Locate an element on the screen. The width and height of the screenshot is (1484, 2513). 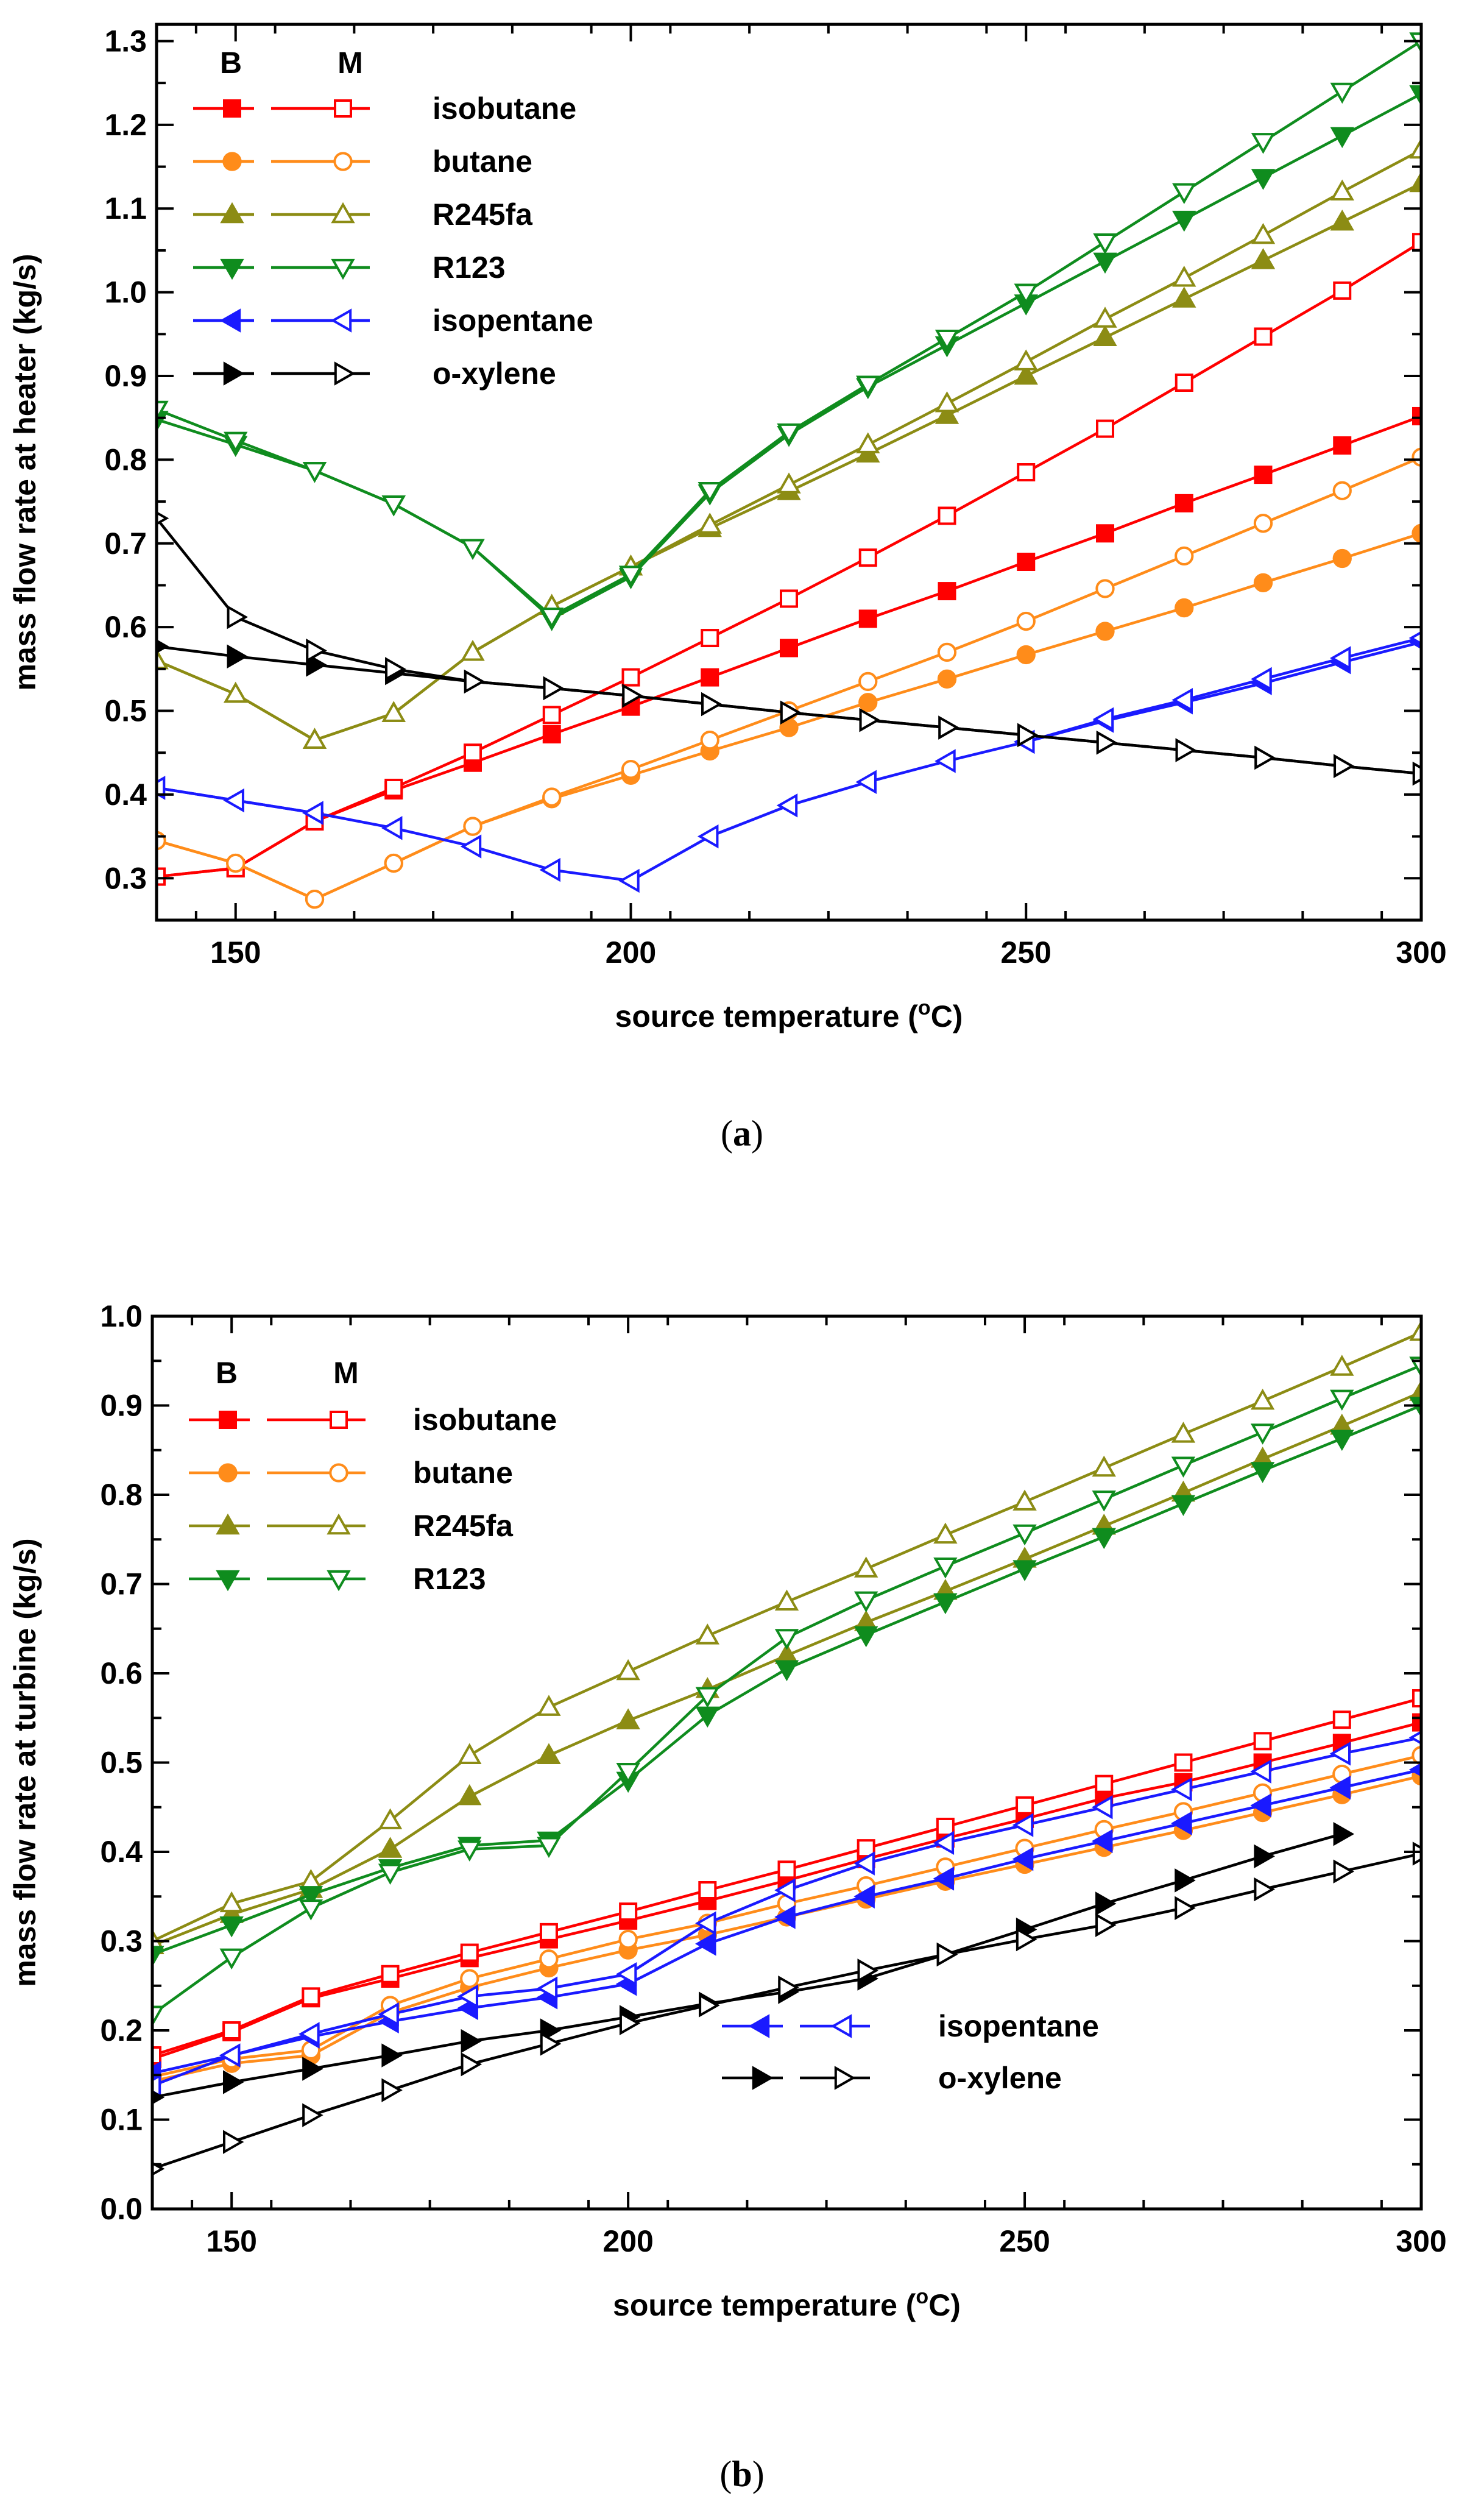
panel-a-xtick-label-150: 150 is located at coordinates (236, 952).